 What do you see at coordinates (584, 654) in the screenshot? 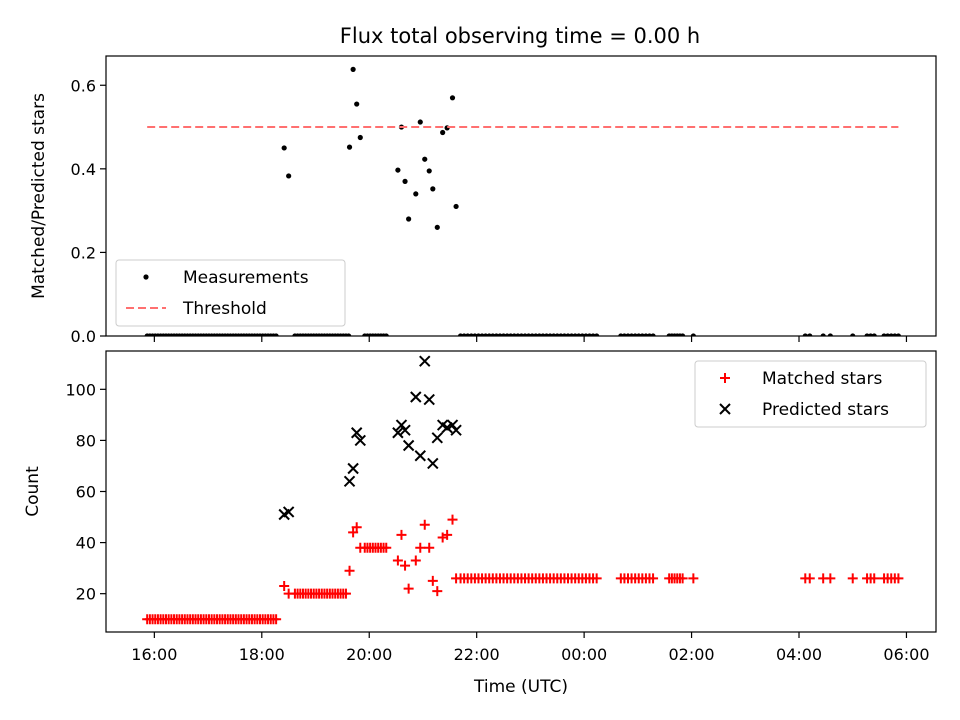
I see `x-tick-label: 00:00` at bounding box center [584, 654].